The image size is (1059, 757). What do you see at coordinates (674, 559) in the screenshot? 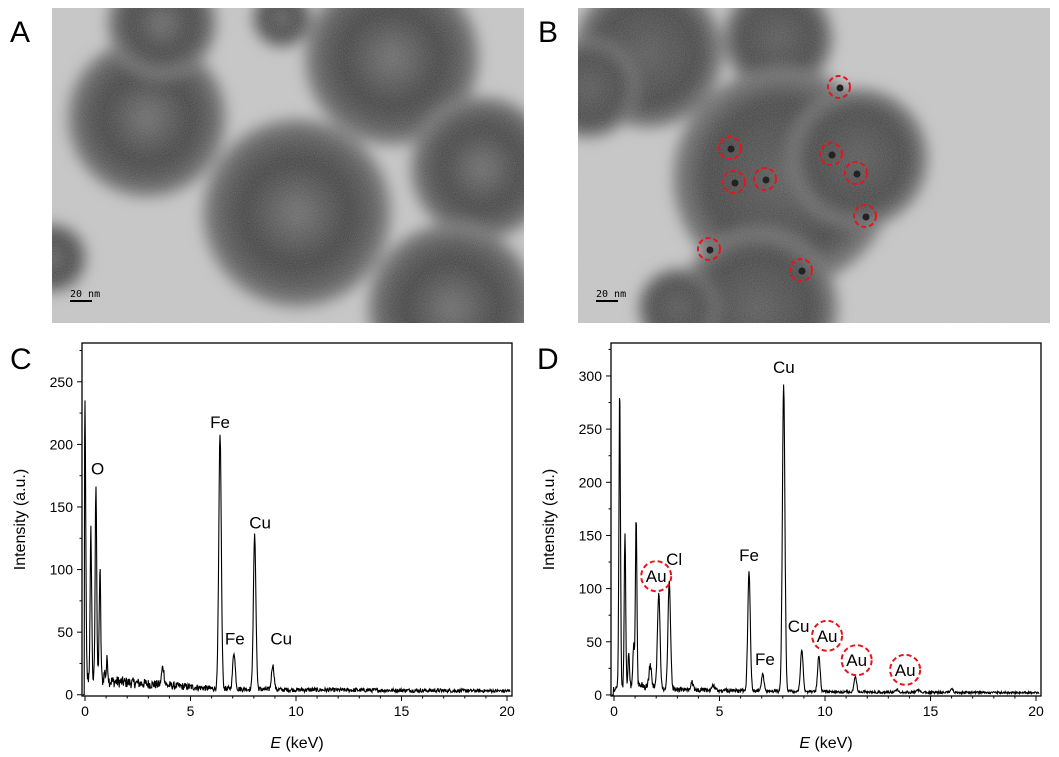
I see `peak-label-cl: Cl` at bounding box center [674, 559].